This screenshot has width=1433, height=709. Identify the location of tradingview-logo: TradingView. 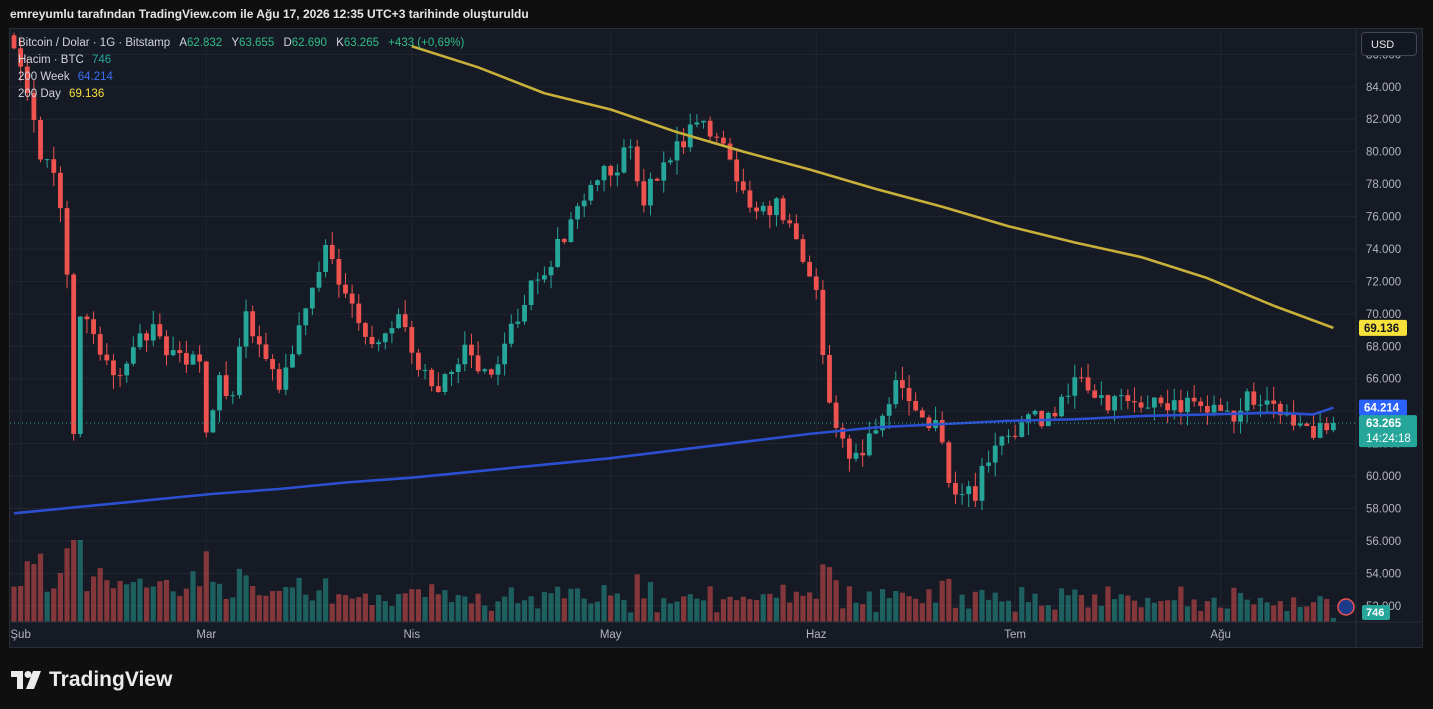
(91, 680).